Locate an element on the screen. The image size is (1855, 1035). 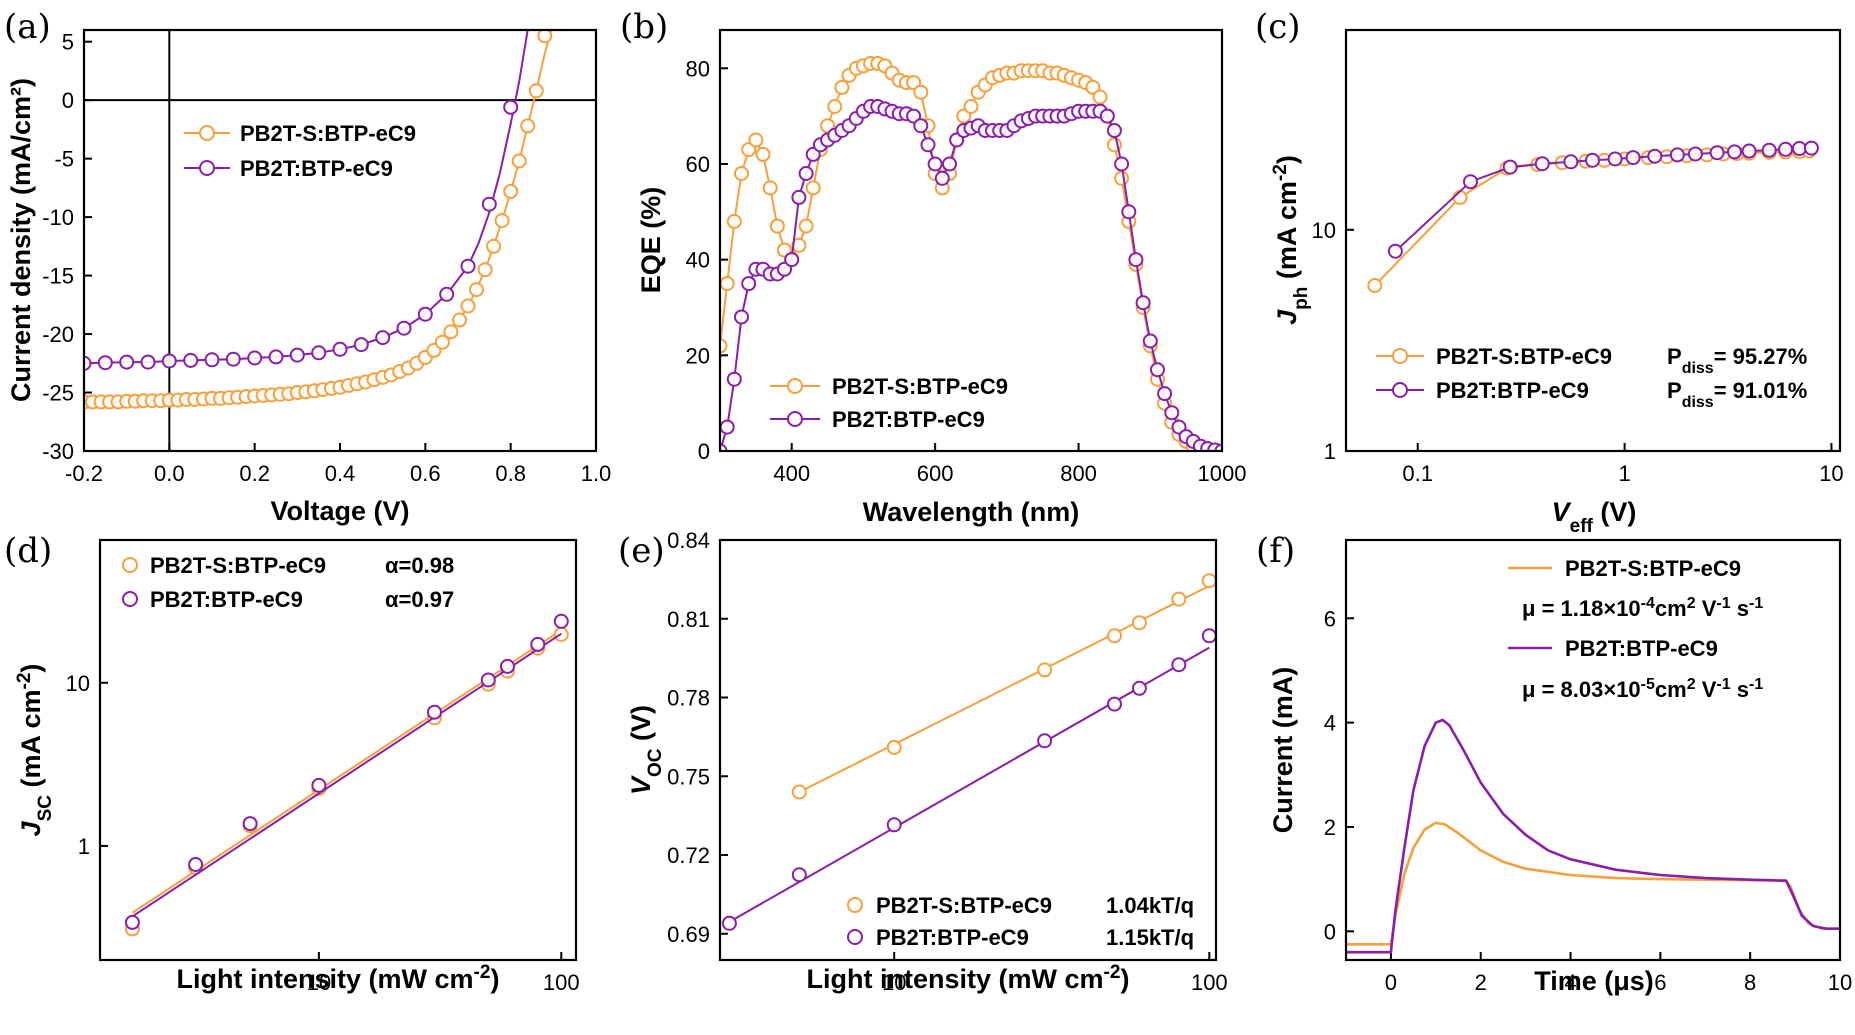
x-tick-label: 0.2 is located at coordinates (254, 473).